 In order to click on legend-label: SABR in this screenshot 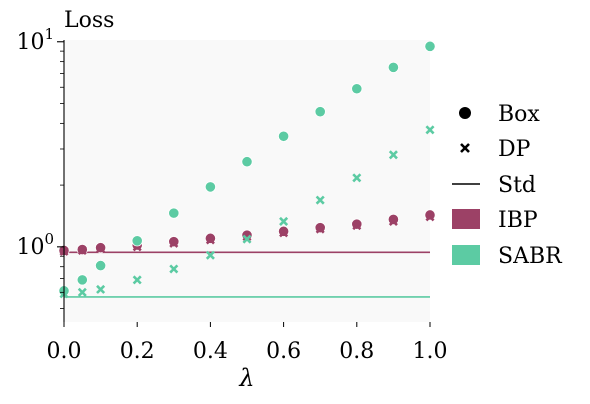, I will do `click(530, 256)`.